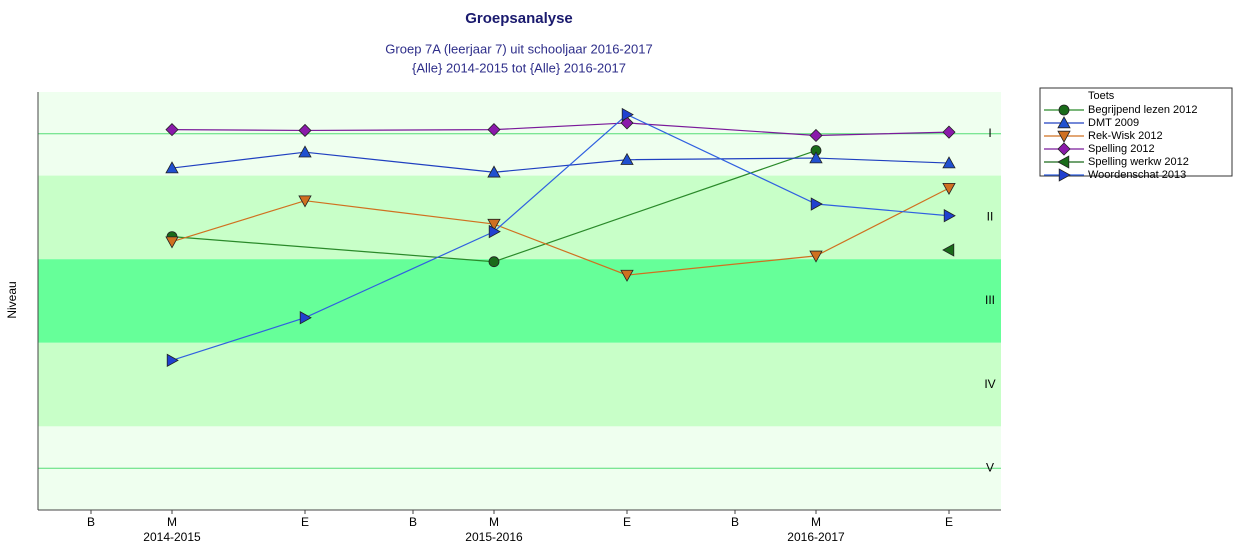 The width and height of the screenshot is (1237, 549). Describe the element at coordinates (816, 537) in the screenshot. I see `x-sublabel: 2016-2017` at that location.